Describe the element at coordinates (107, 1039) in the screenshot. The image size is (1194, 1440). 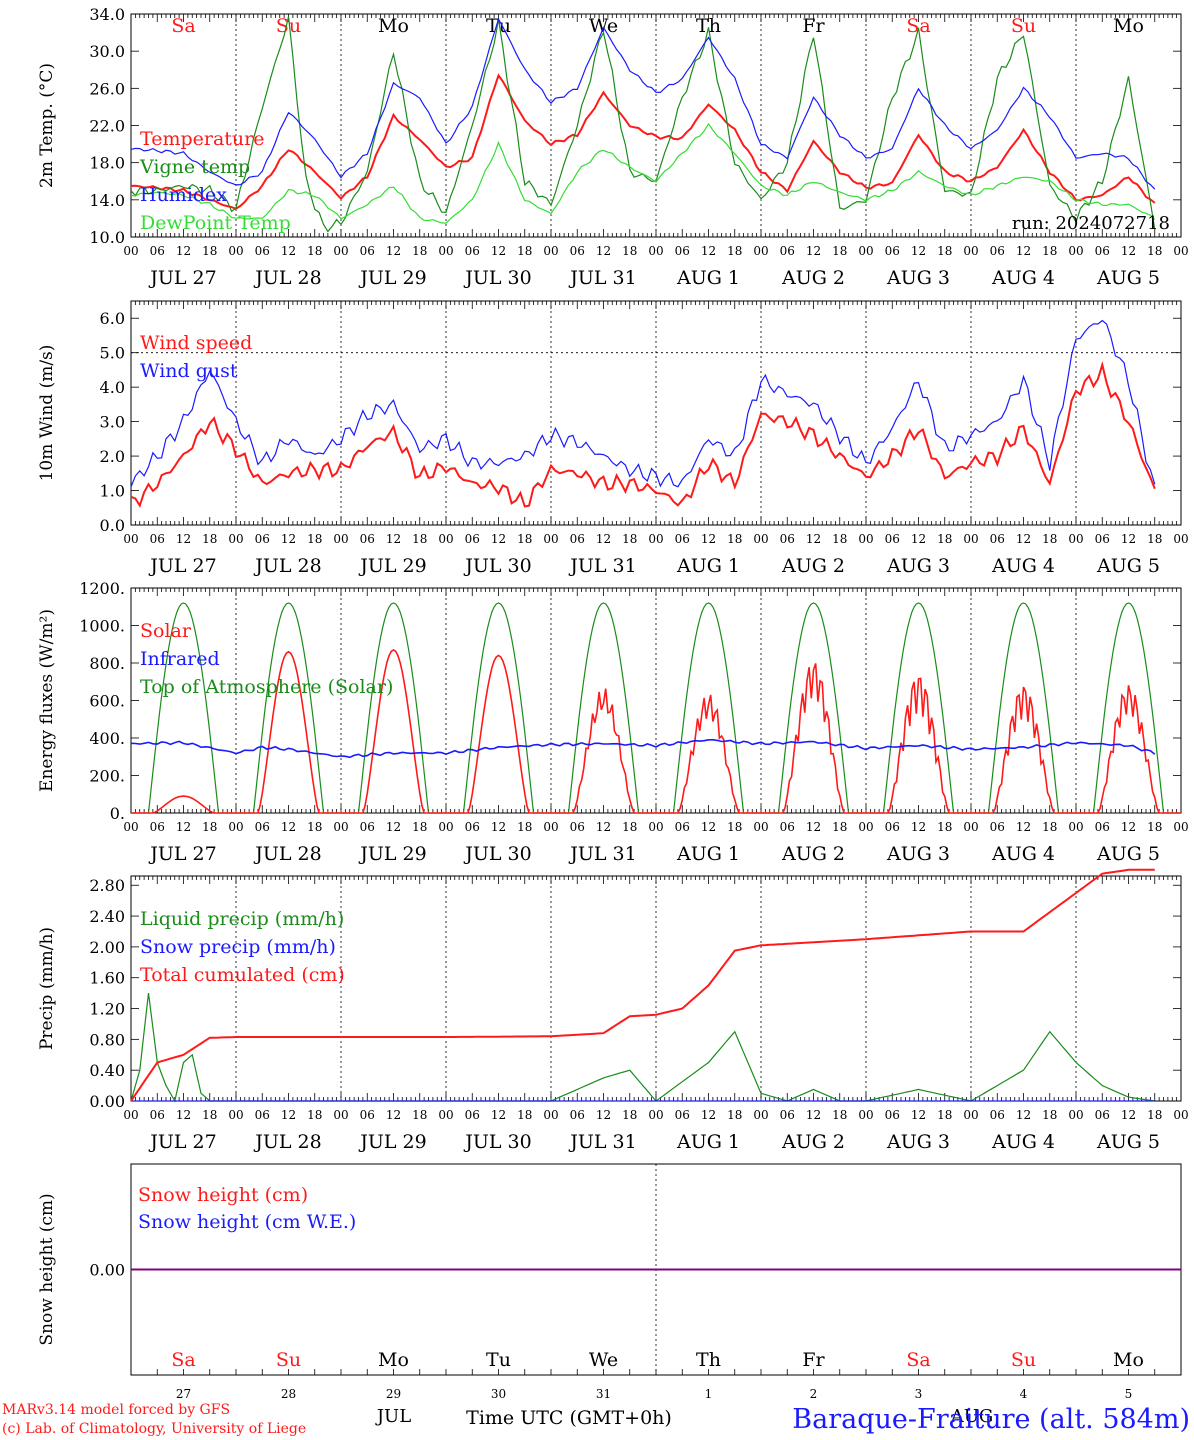
I see `y-tick-label: 0.80` at that location.